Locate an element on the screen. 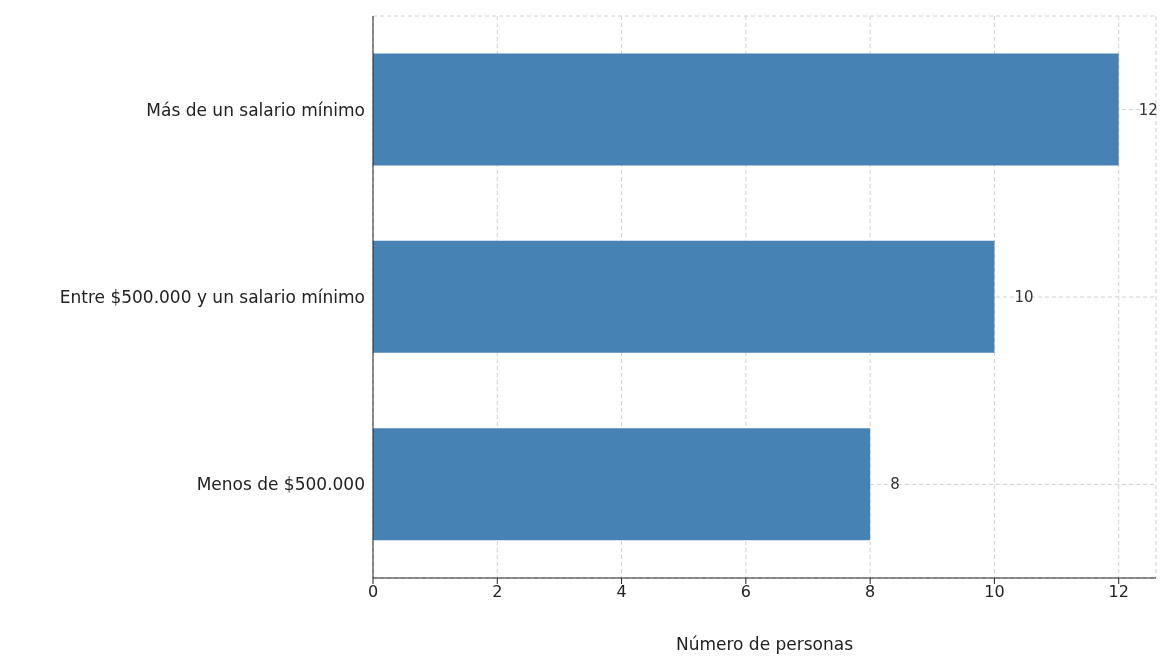  data-label: 10 is located at coordinates (1024, 297).